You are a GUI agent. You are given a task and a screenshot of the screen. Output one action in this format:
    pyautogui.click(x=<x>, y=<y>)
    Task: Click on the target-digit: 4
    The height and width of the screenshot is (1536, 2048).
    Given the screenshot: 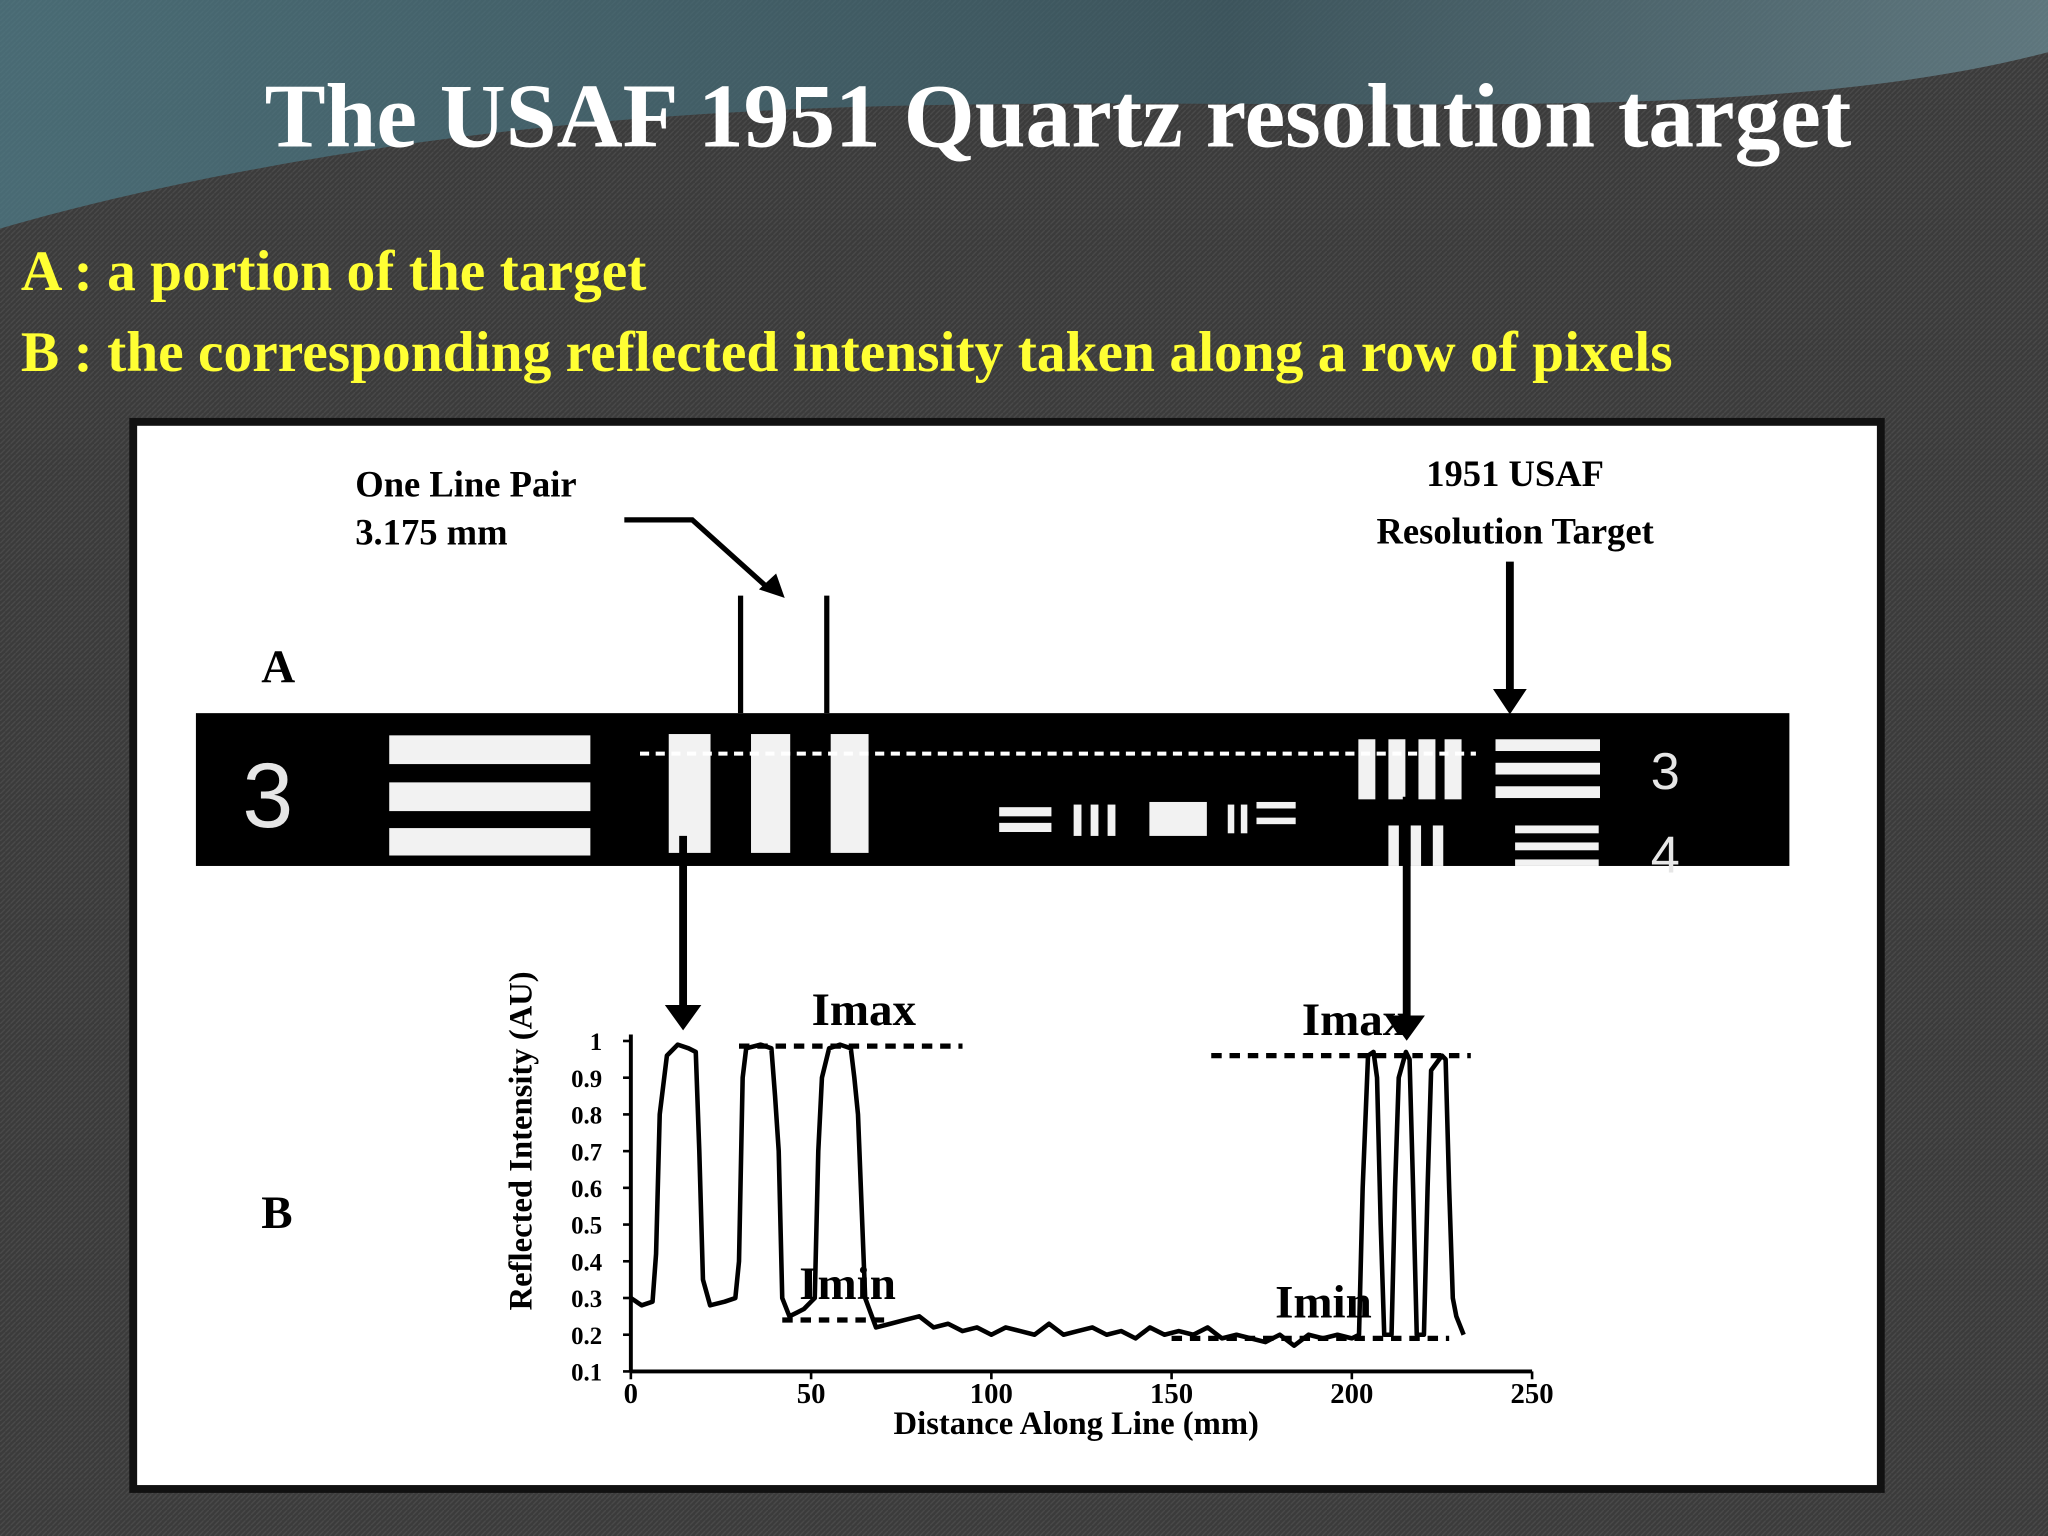 What is the action you would take?
    pyautogui.click(x=1665, y=855)
    